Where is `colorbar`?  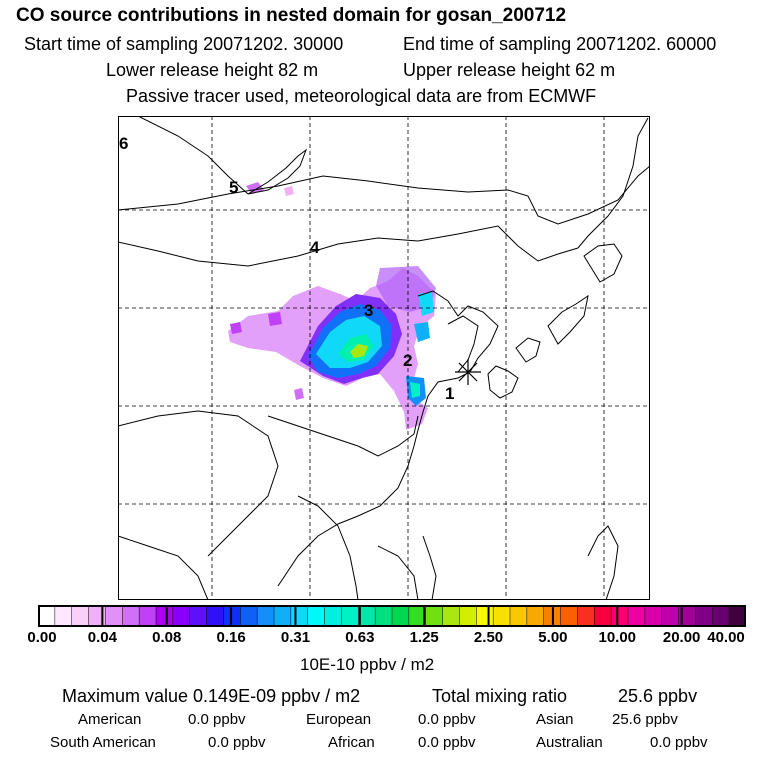
colorbar is located at coordinates (392, 616).